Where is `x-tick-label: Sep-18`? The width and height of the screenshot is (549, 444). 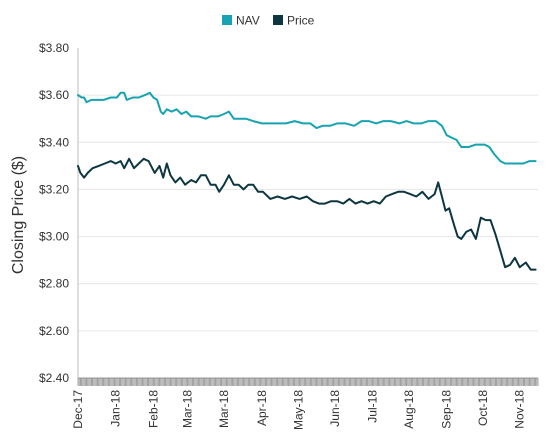
x-tick-label: Sep-18 is located at coordinates (447, 409).